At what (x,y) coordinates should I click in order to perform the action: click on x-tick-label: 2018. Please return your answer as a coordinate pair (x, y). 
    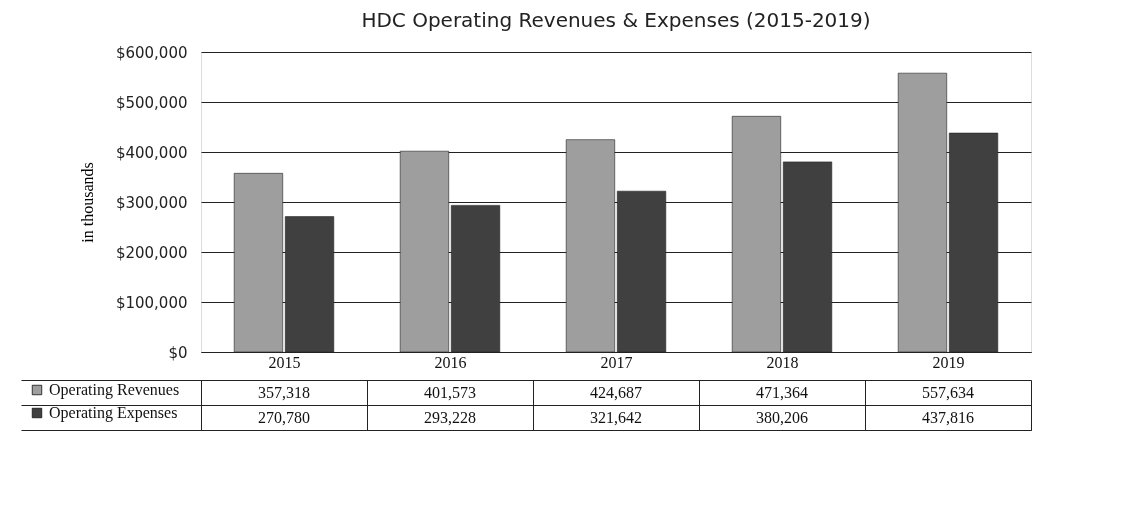
    Looking at the image, I should click on (782, 362).